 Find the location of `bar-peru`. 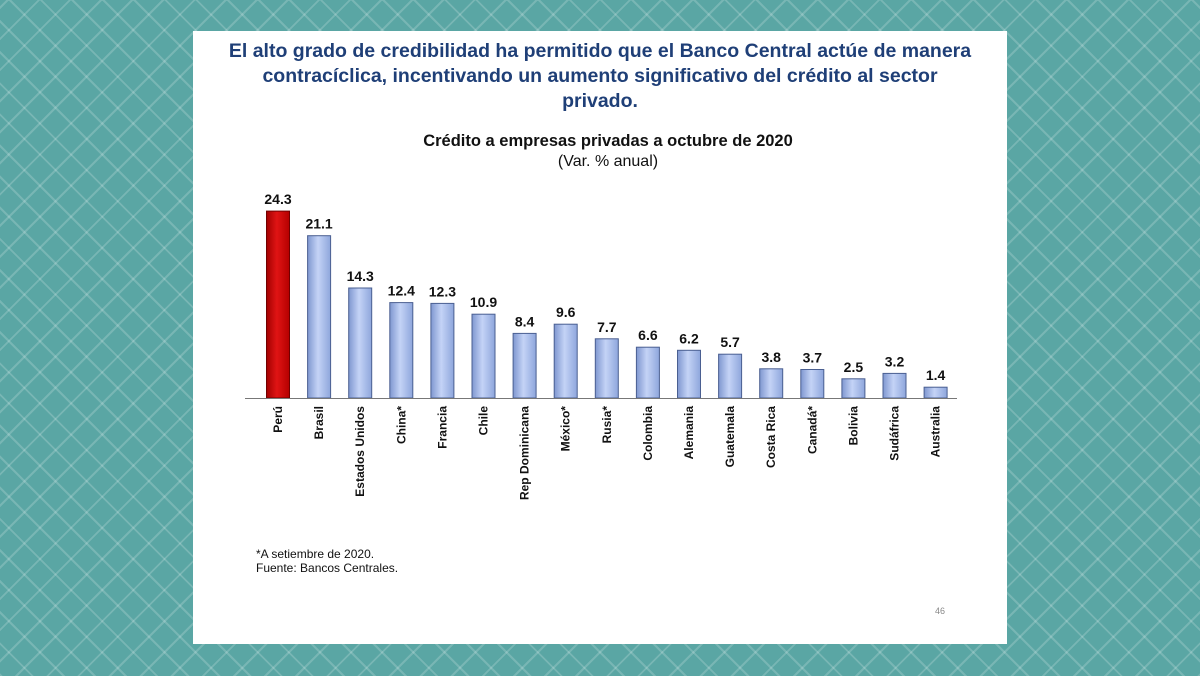

bar-peru is located at coordinates (278, 304).